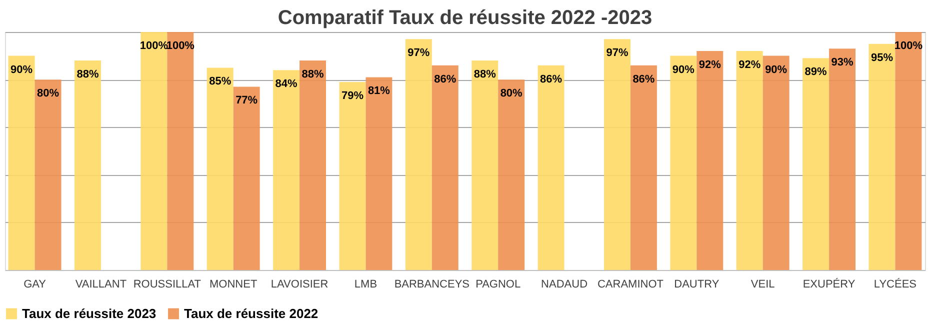 The width and height of the screenshot is (930, 326). I want to click on x-tick-label: GAY, so click(35, 284).